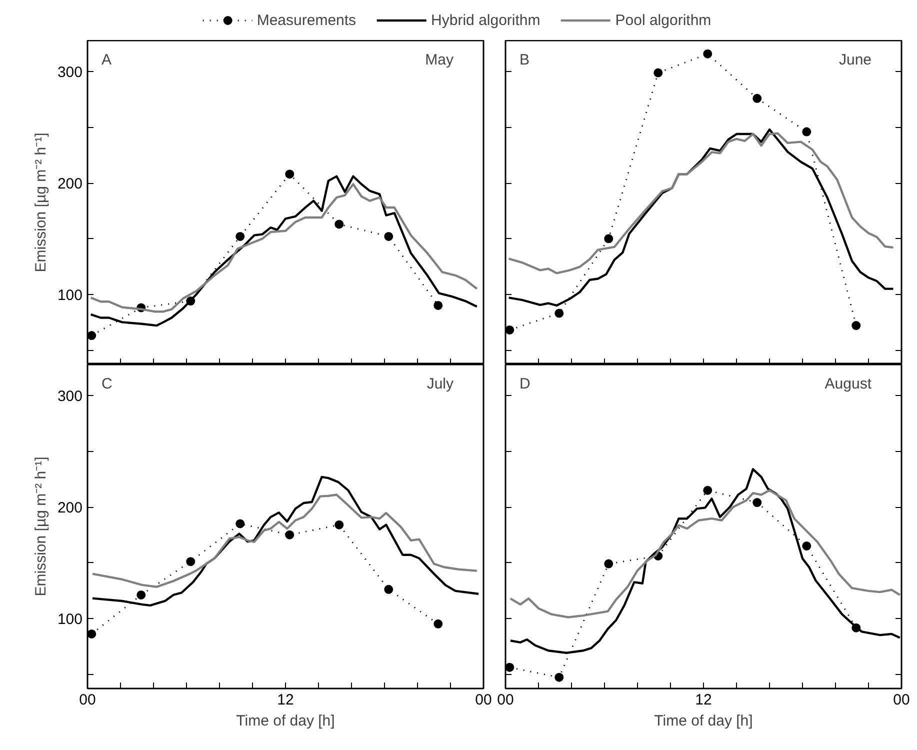 This screenshot has height=750, width=917. I want to click on annotation: June, so click(855, 60).